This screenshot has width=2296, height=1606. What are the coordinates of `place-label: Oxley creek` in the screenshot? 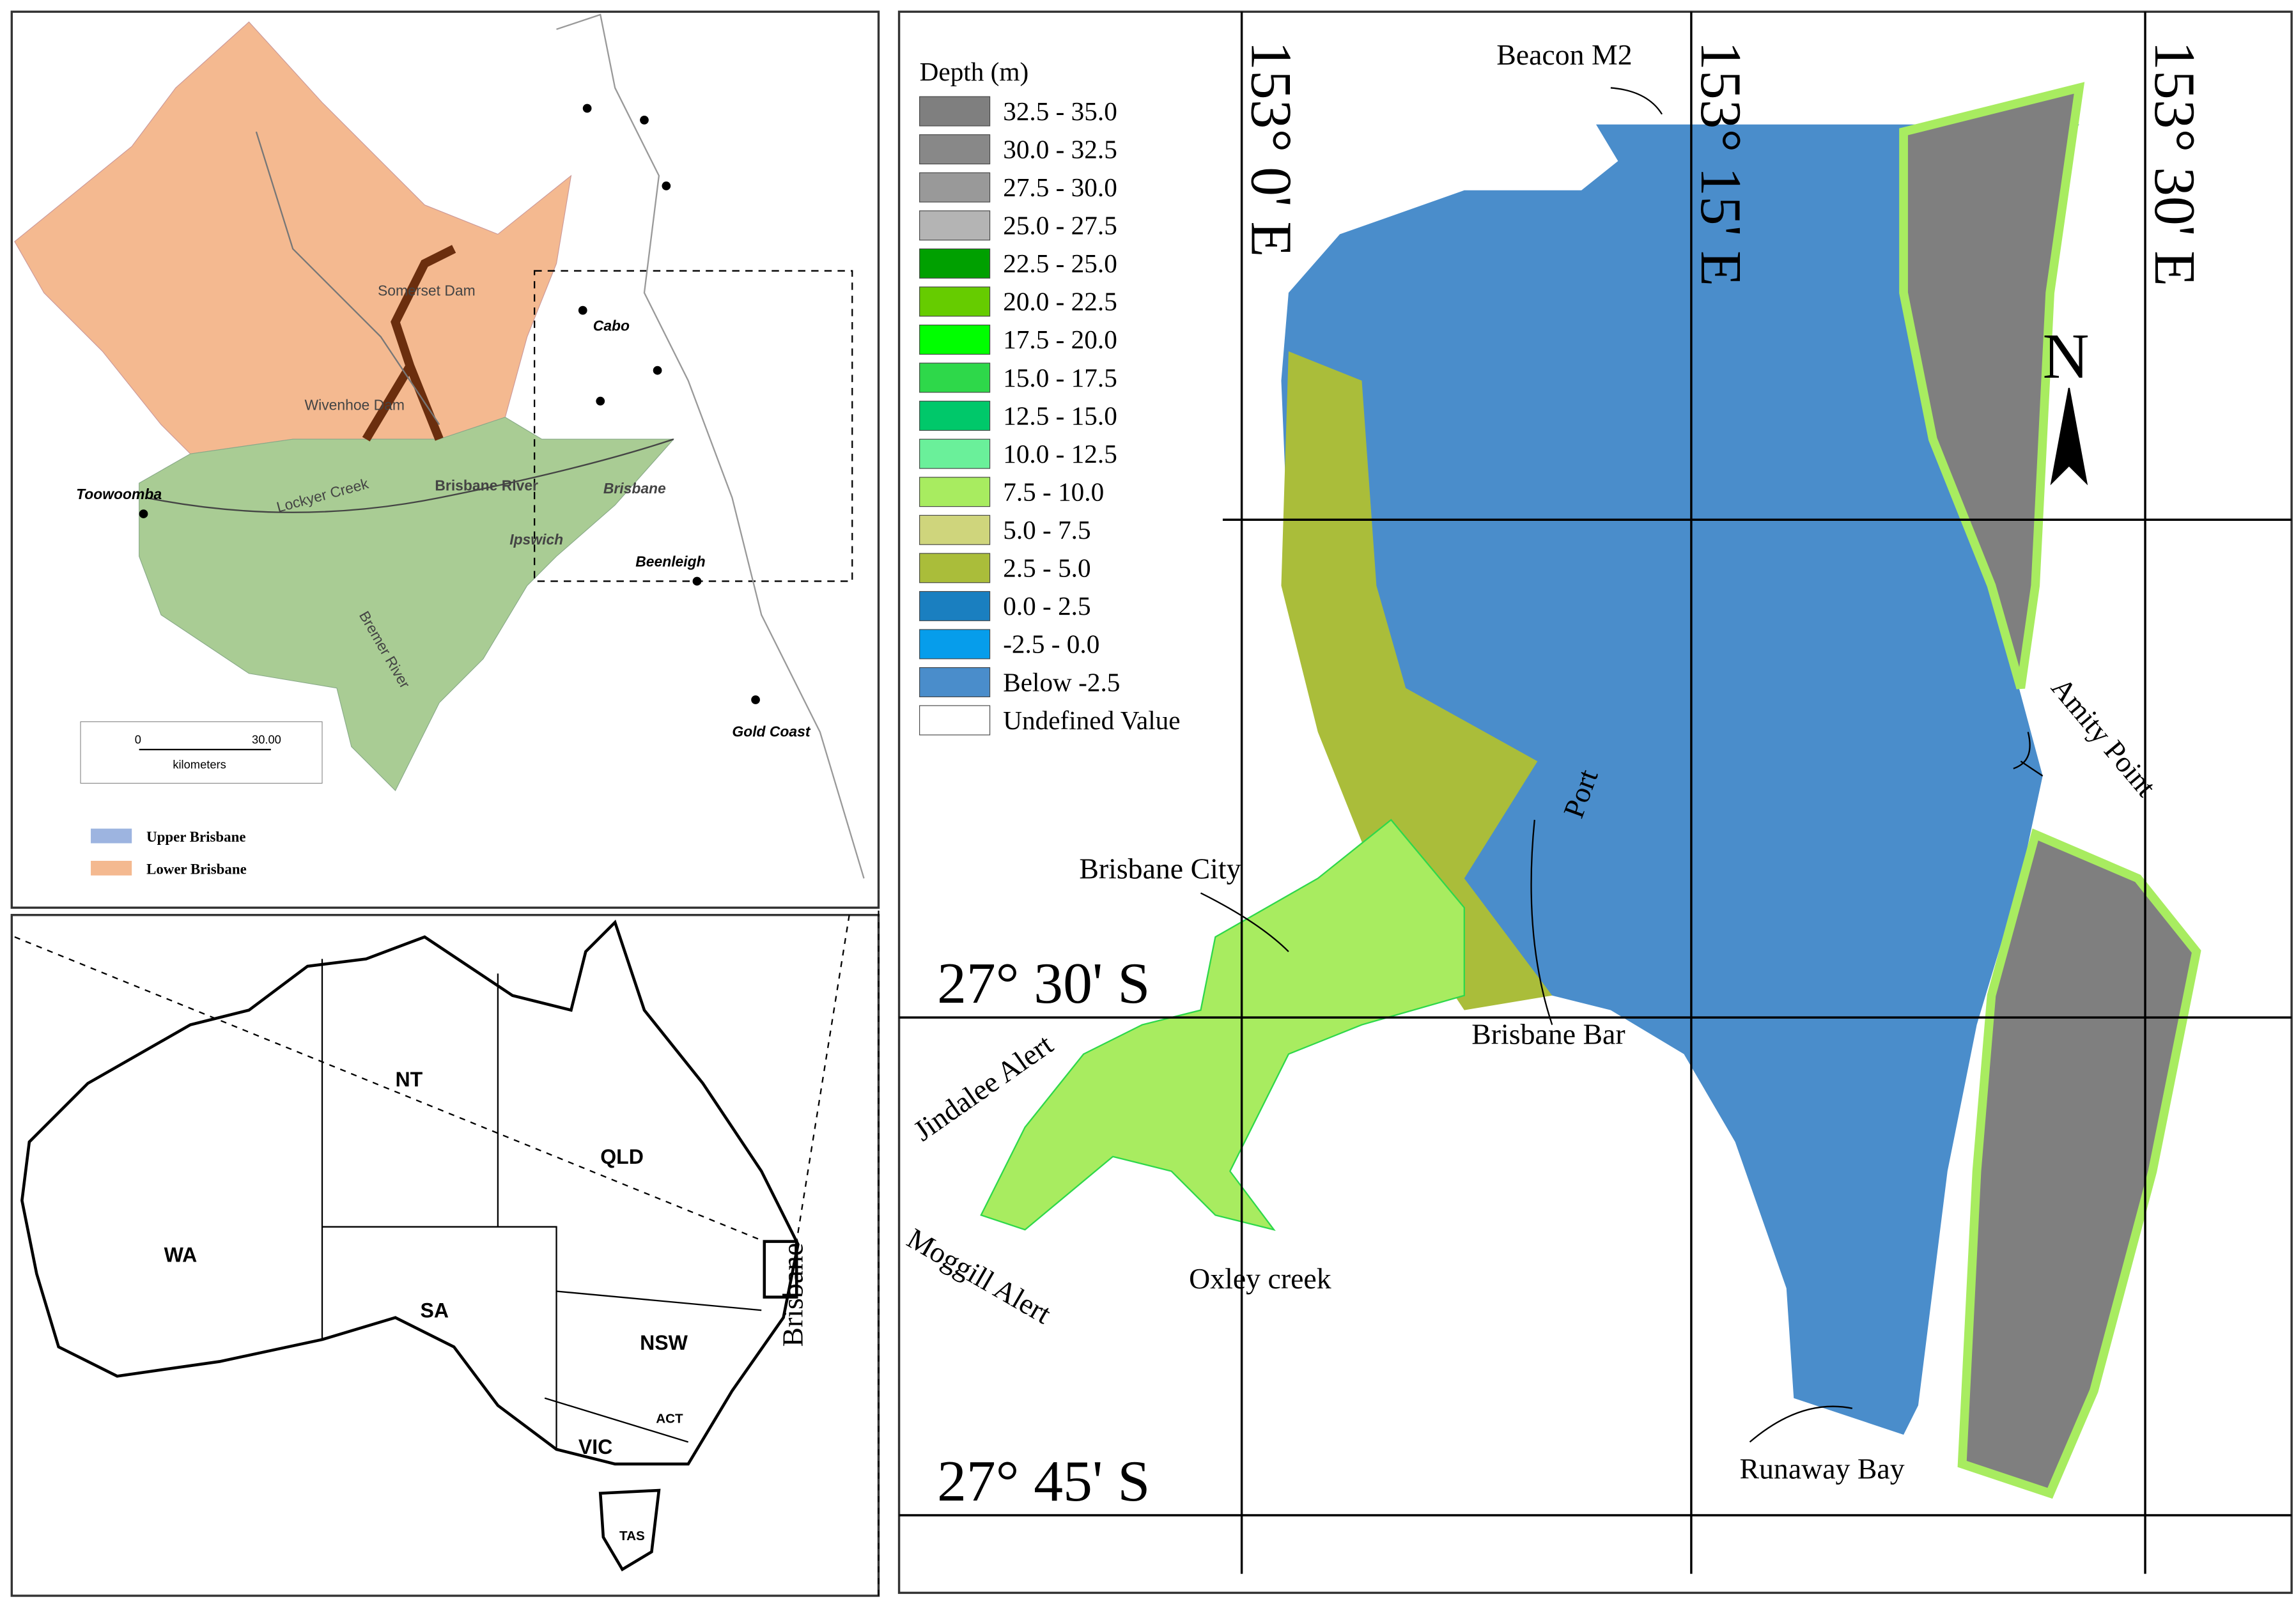 It's located at (1260, 1278).